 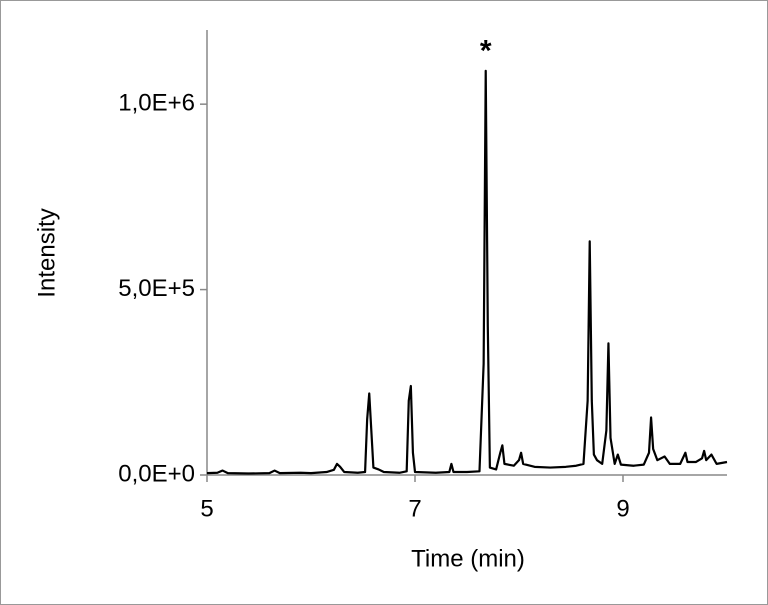 I want to click on annotation: *, so click(x=486, y=51).